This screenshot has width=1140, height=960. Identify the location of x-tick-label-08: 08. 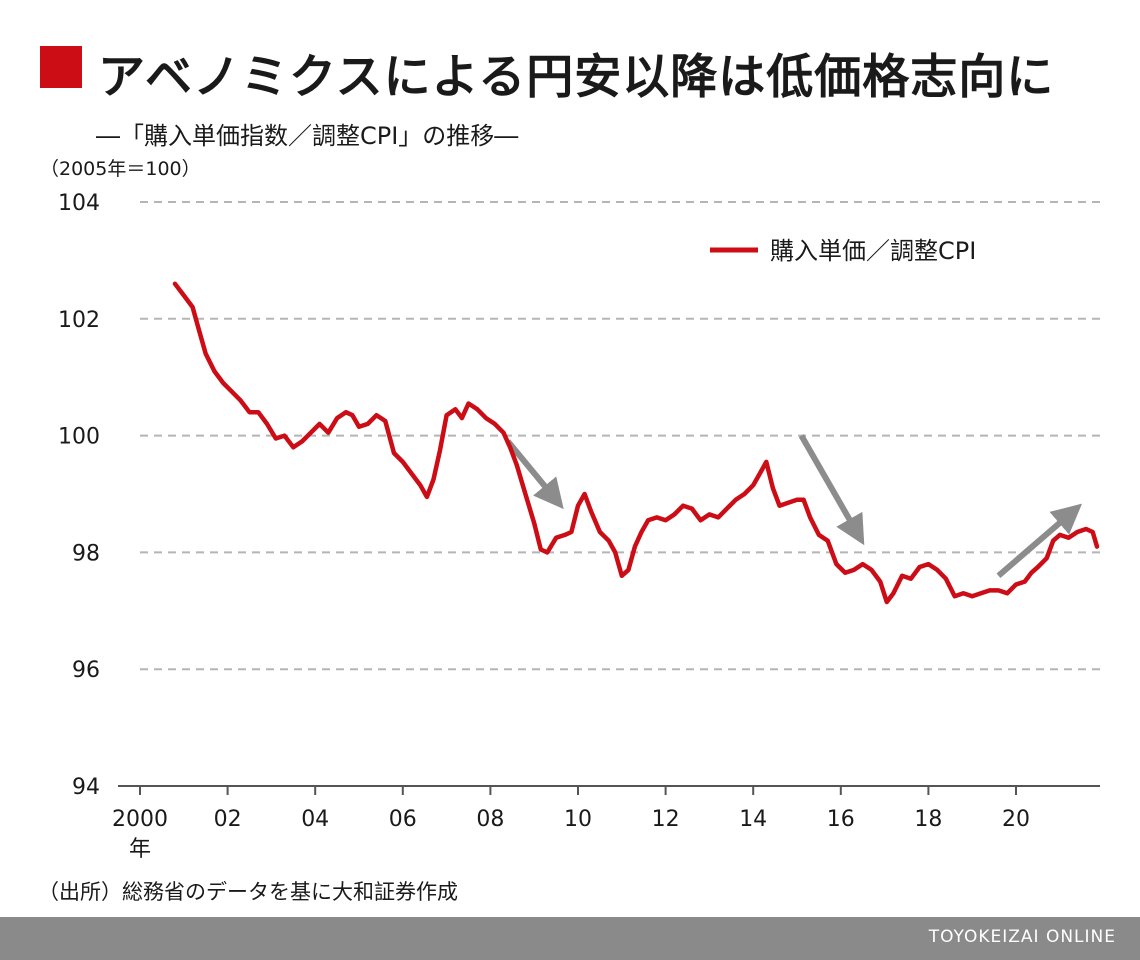
(490, 819).